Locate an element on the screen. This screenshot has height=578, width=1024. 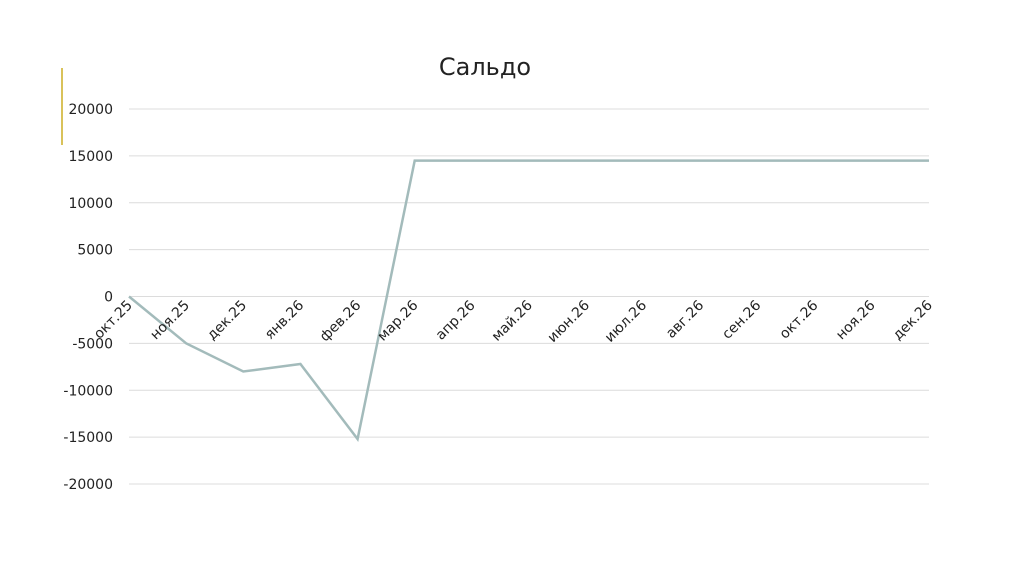
x-tick-label: июн.26 is located at coordinates (569, 321).